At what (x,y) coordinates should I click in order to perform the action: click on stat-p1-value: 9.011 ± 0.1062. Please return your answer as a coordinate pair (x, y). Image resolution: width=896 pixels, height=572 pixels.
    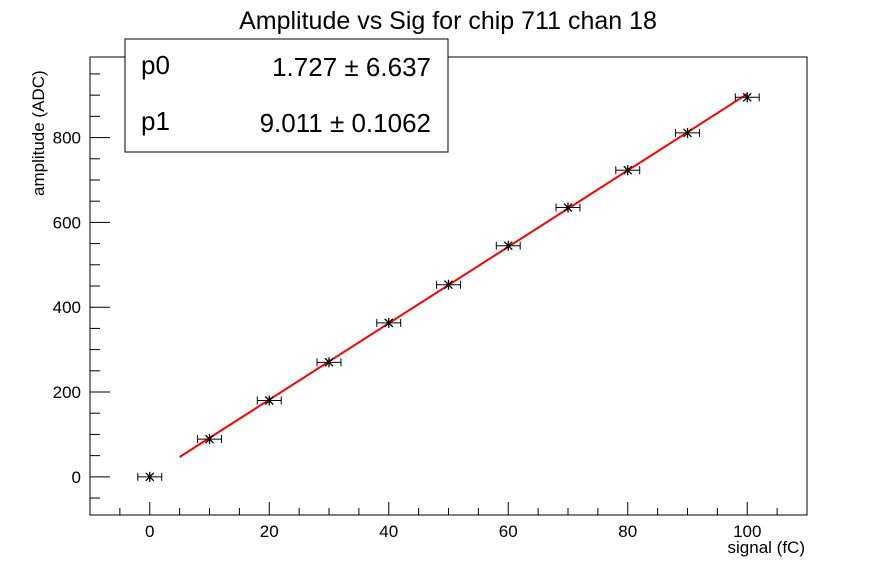
    Looking at the image, I should click on (345, 123).